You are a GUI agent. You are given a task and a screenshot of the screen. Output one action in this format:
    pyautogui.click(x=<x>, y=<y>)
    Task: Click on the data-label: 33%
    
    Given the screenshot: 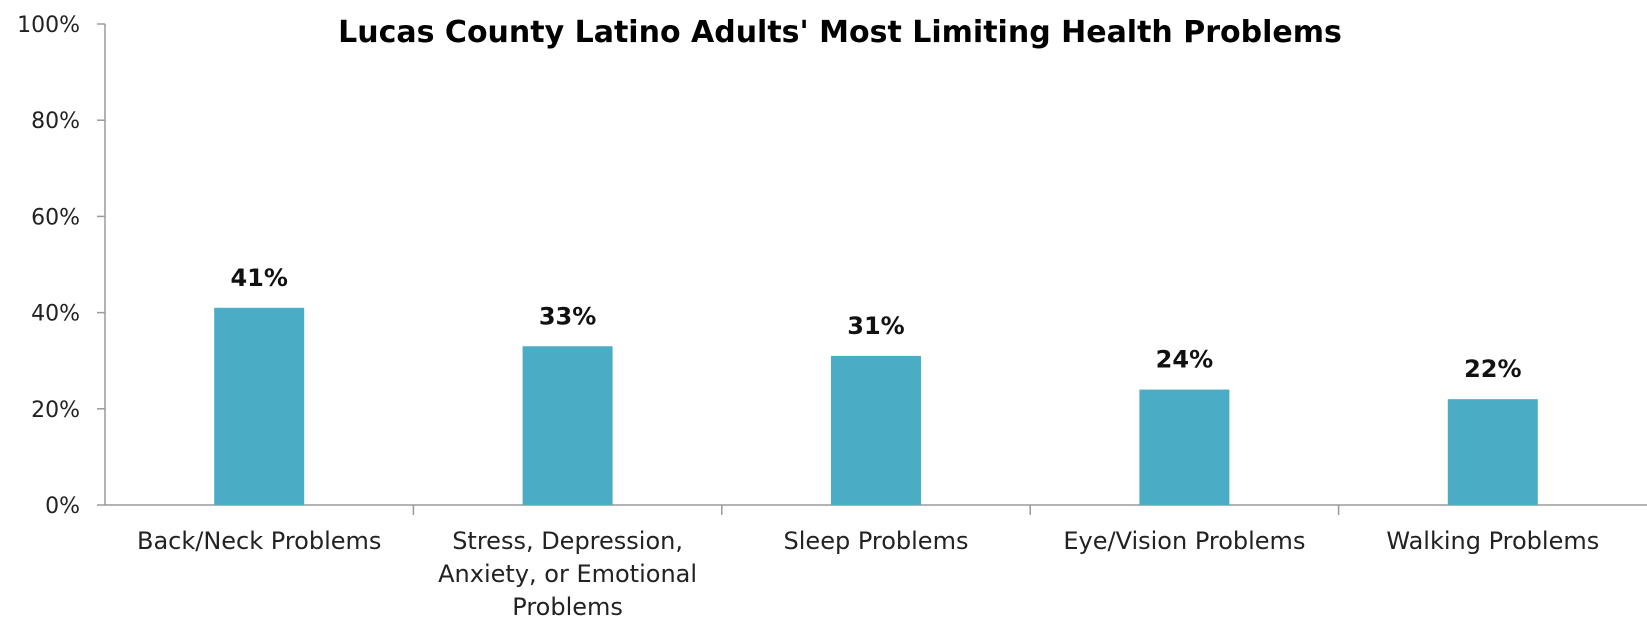 What is the action you would take?
    pyautogui.click(x=567, y=316)
    